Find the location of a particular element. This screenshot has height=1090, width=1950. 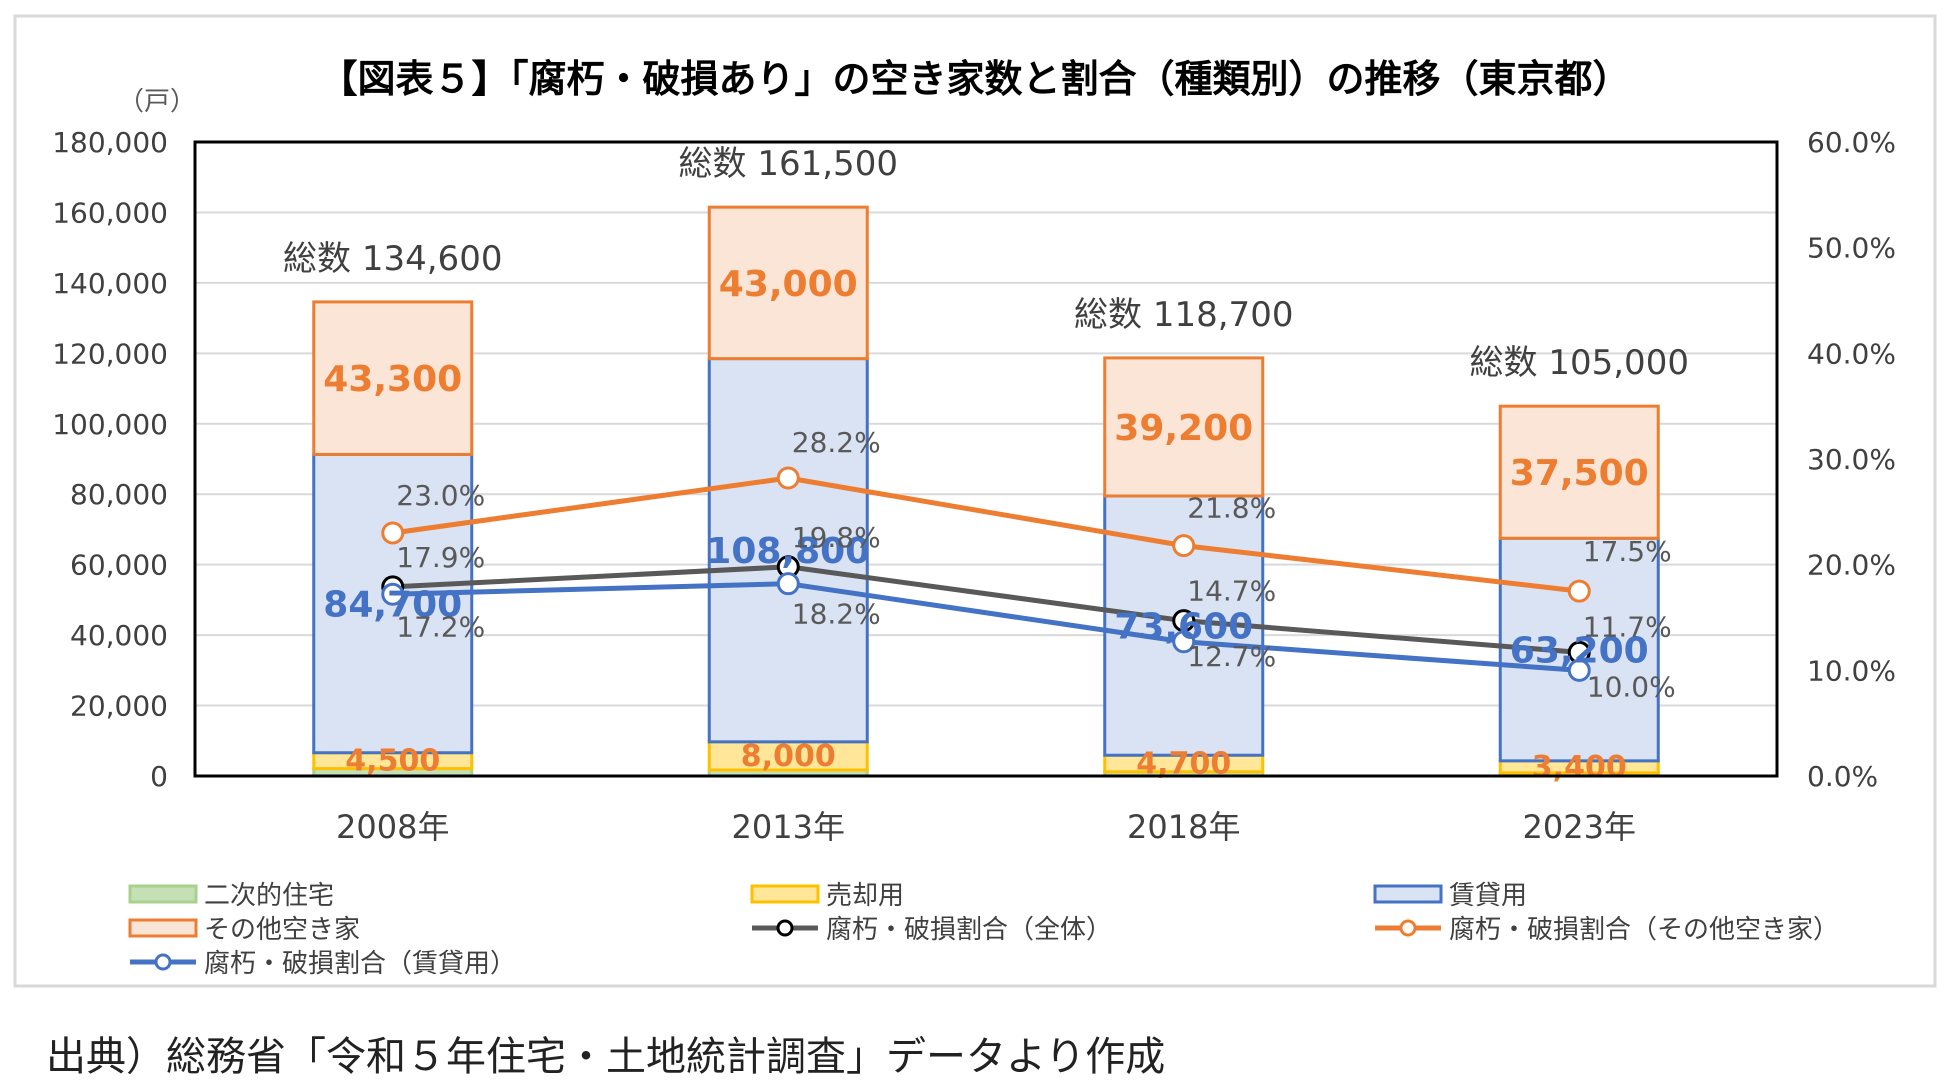

line-data-label: 17.9% is located at coordinates (440, 557).